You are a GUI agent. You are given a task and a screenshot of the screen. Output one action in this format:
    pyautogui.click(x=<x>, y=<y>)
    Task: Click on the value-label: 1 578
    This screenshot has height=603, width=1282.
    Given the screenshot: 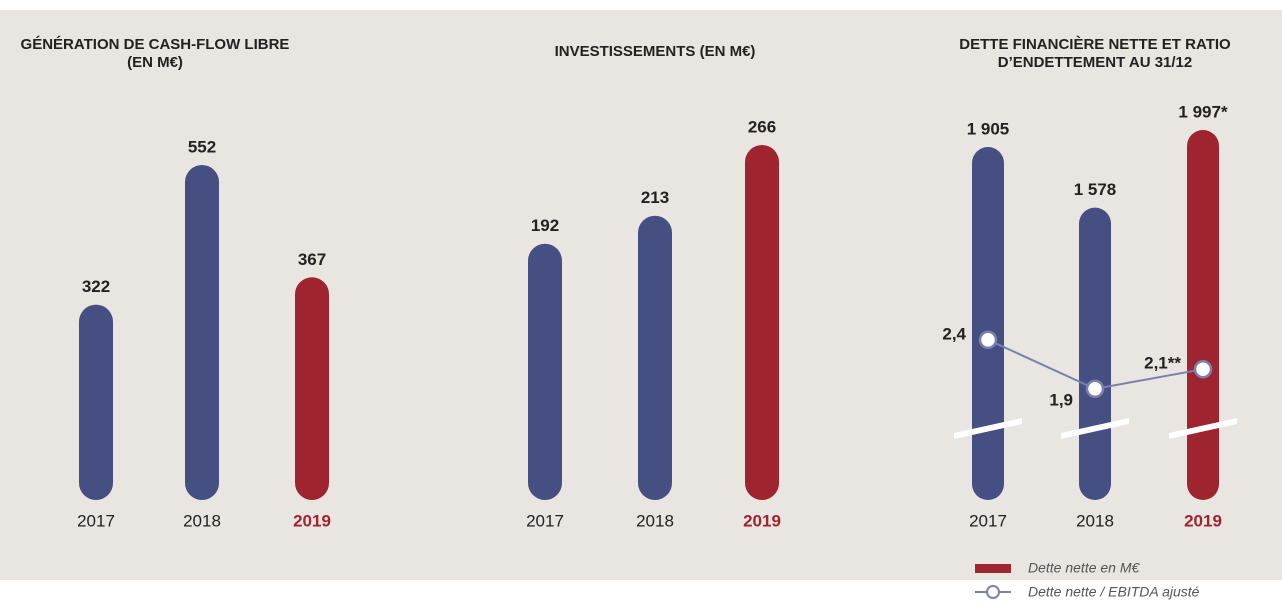 What is the action you would take?
    pyautogui.click(x=1095, y=189)
    